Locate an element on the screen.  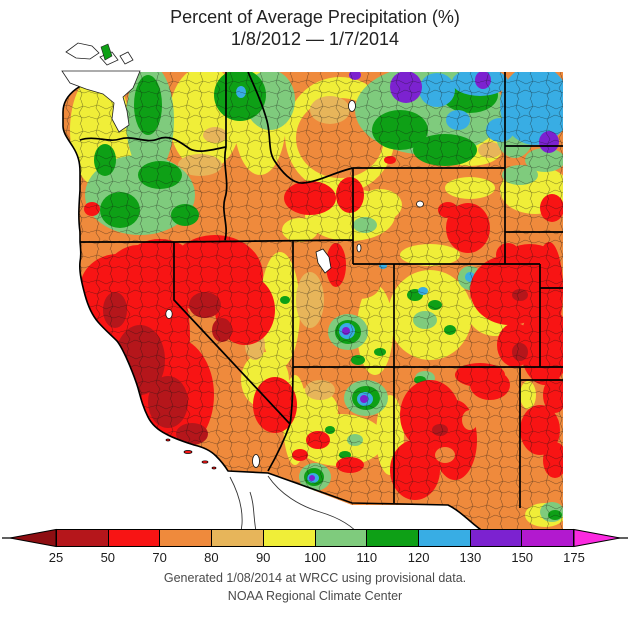
colorbar-tick-label: 80 is located at coordinates (211, 557).